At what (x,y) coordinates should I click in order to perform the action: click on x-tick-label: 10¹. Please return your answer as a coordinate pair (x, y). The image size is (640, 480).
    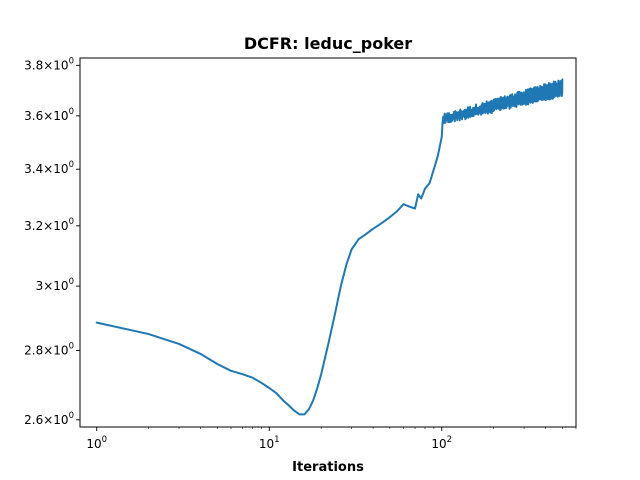
    Looking at the image, I should click on (269, 443).